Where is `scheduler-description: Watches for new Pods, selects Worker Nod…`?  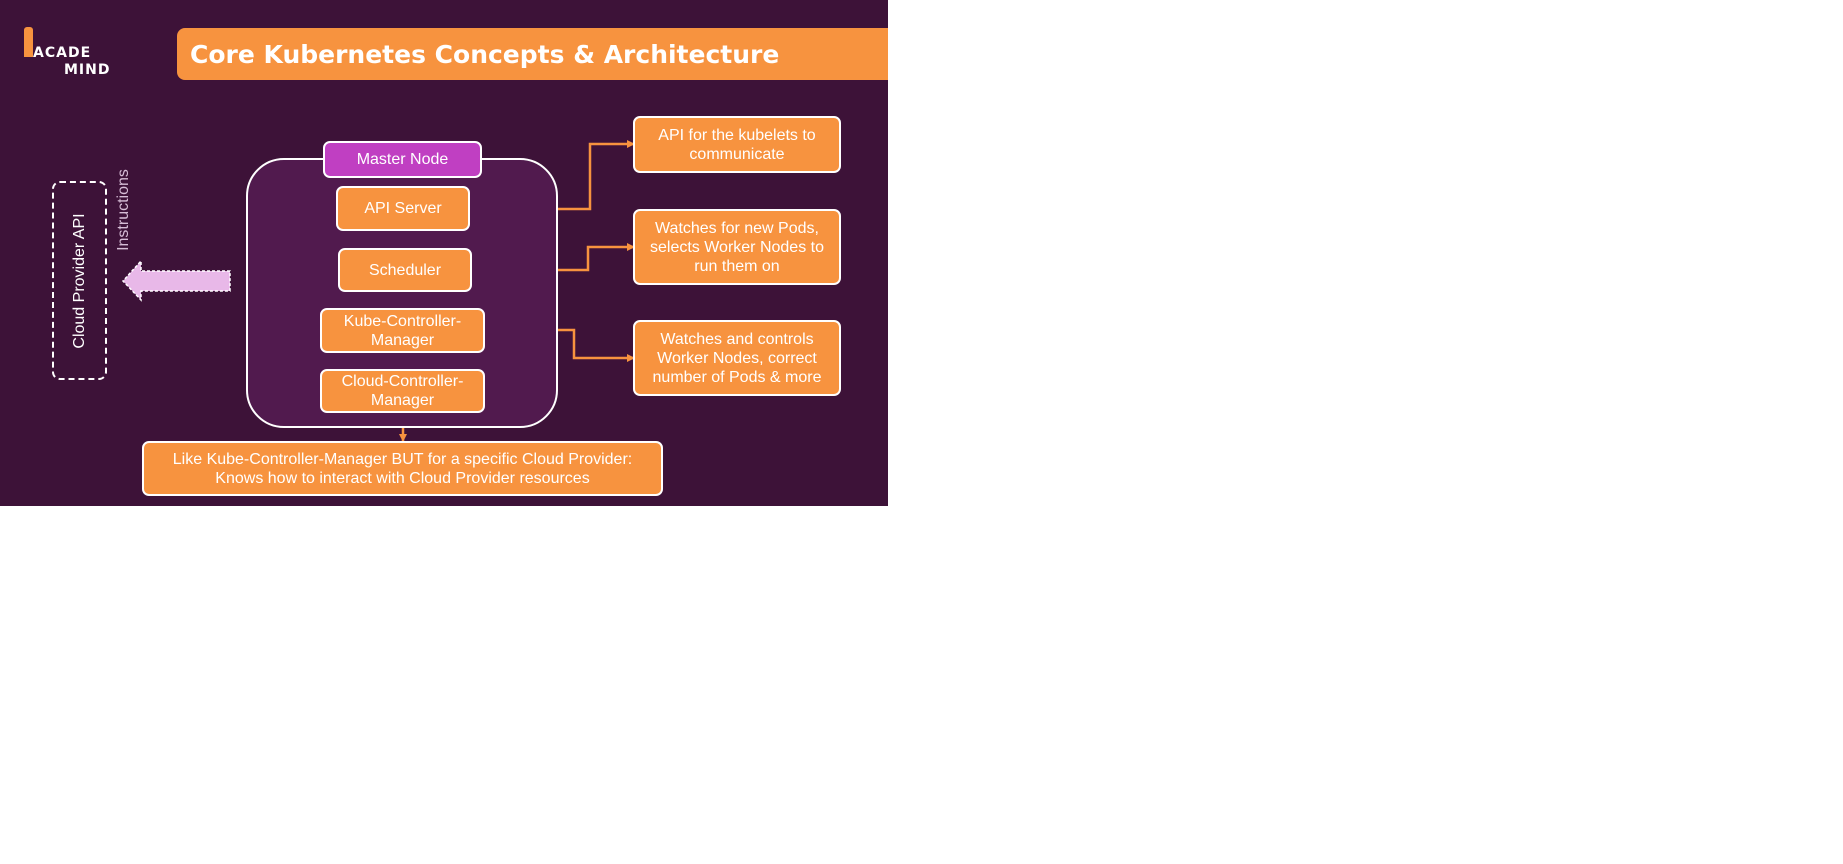 scheduler-description: Watches for new Pods, selects Worker Nod… is located at coordinates (737, 247).